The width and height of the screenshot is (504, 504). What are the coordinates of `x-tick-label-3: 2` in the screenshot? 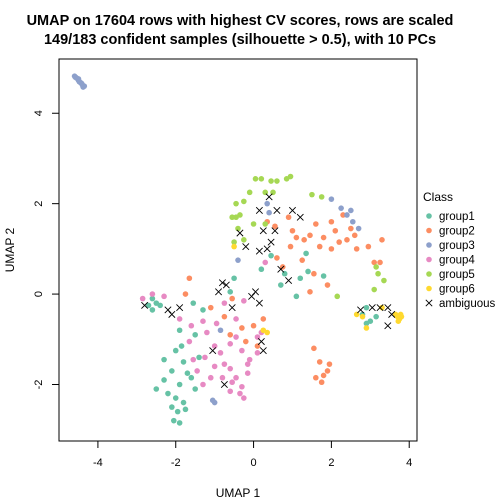 It's located at (331, 463).